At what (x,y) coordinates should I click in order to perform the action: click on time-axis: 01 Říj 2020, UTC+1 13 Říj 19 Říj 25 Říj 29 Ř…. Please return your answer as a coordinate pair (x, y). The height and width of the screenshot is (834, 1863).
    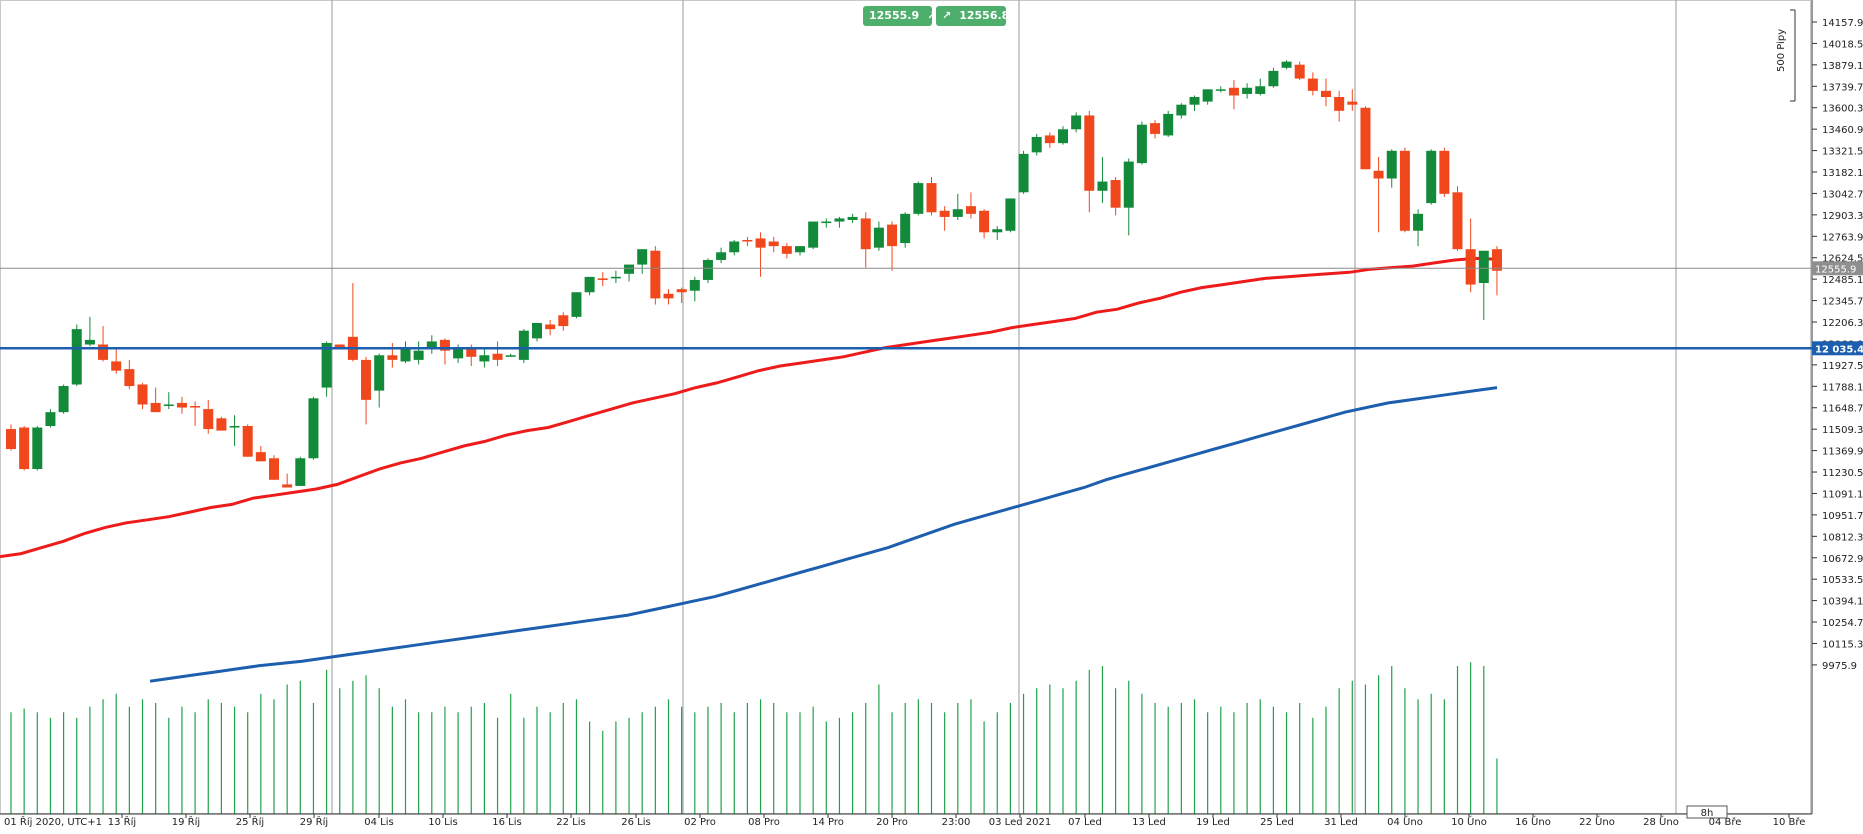
    Looking at the image, I should click on (906, 816).